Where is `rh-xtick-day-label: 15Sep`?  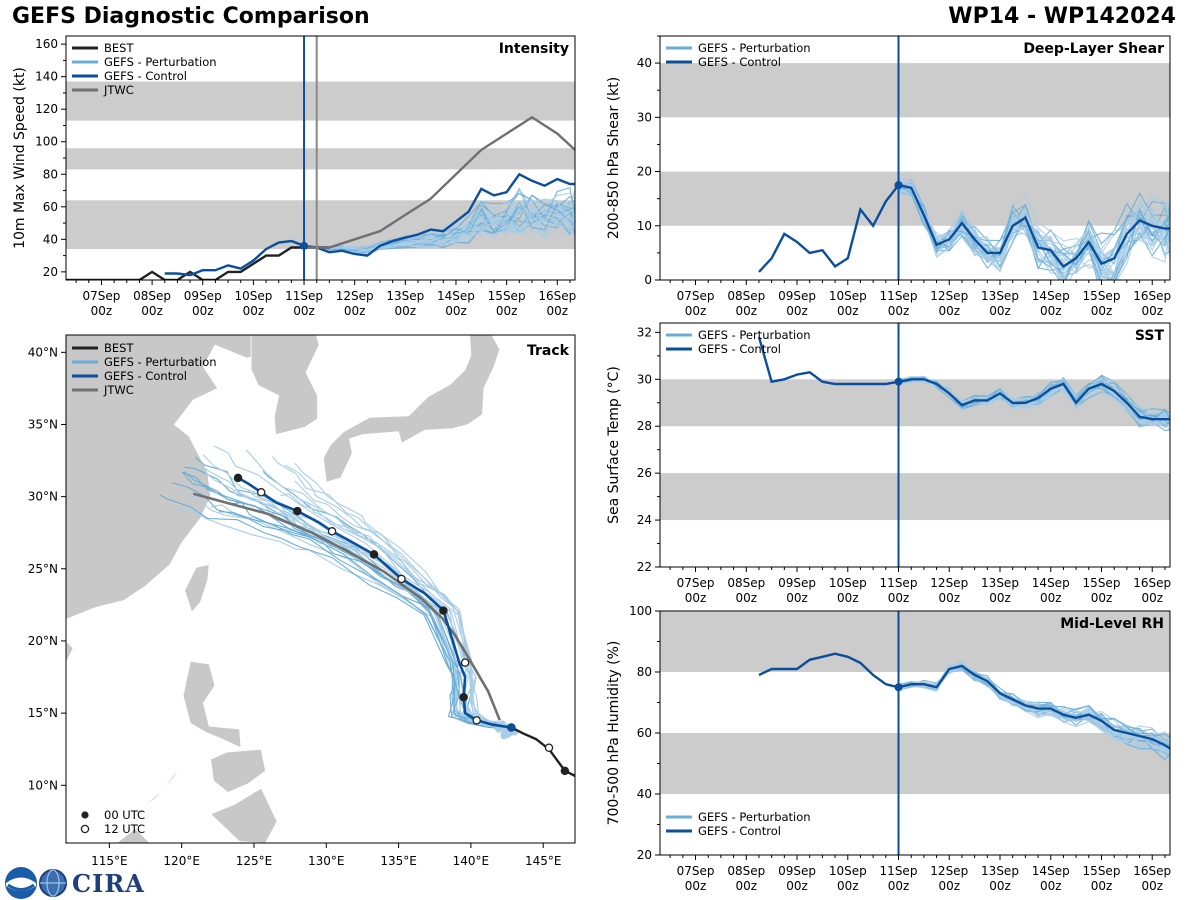 rh-xtick-day-label: 15Sep is located at coordinates (1102, 871).